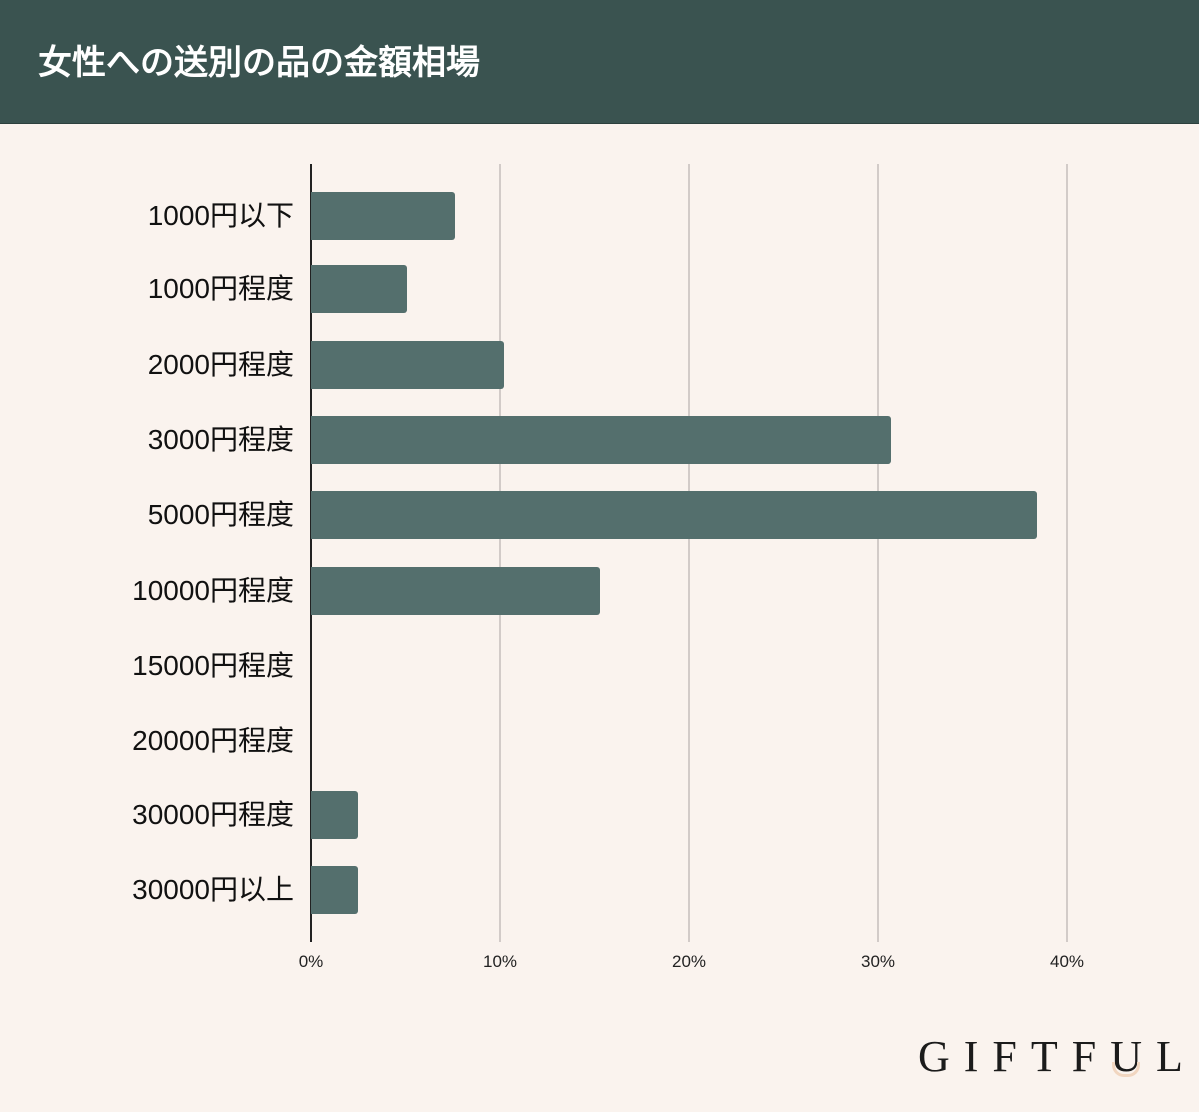  I want to click on header-bar: 女性への送別の品の金額相場, so click(599, 62).